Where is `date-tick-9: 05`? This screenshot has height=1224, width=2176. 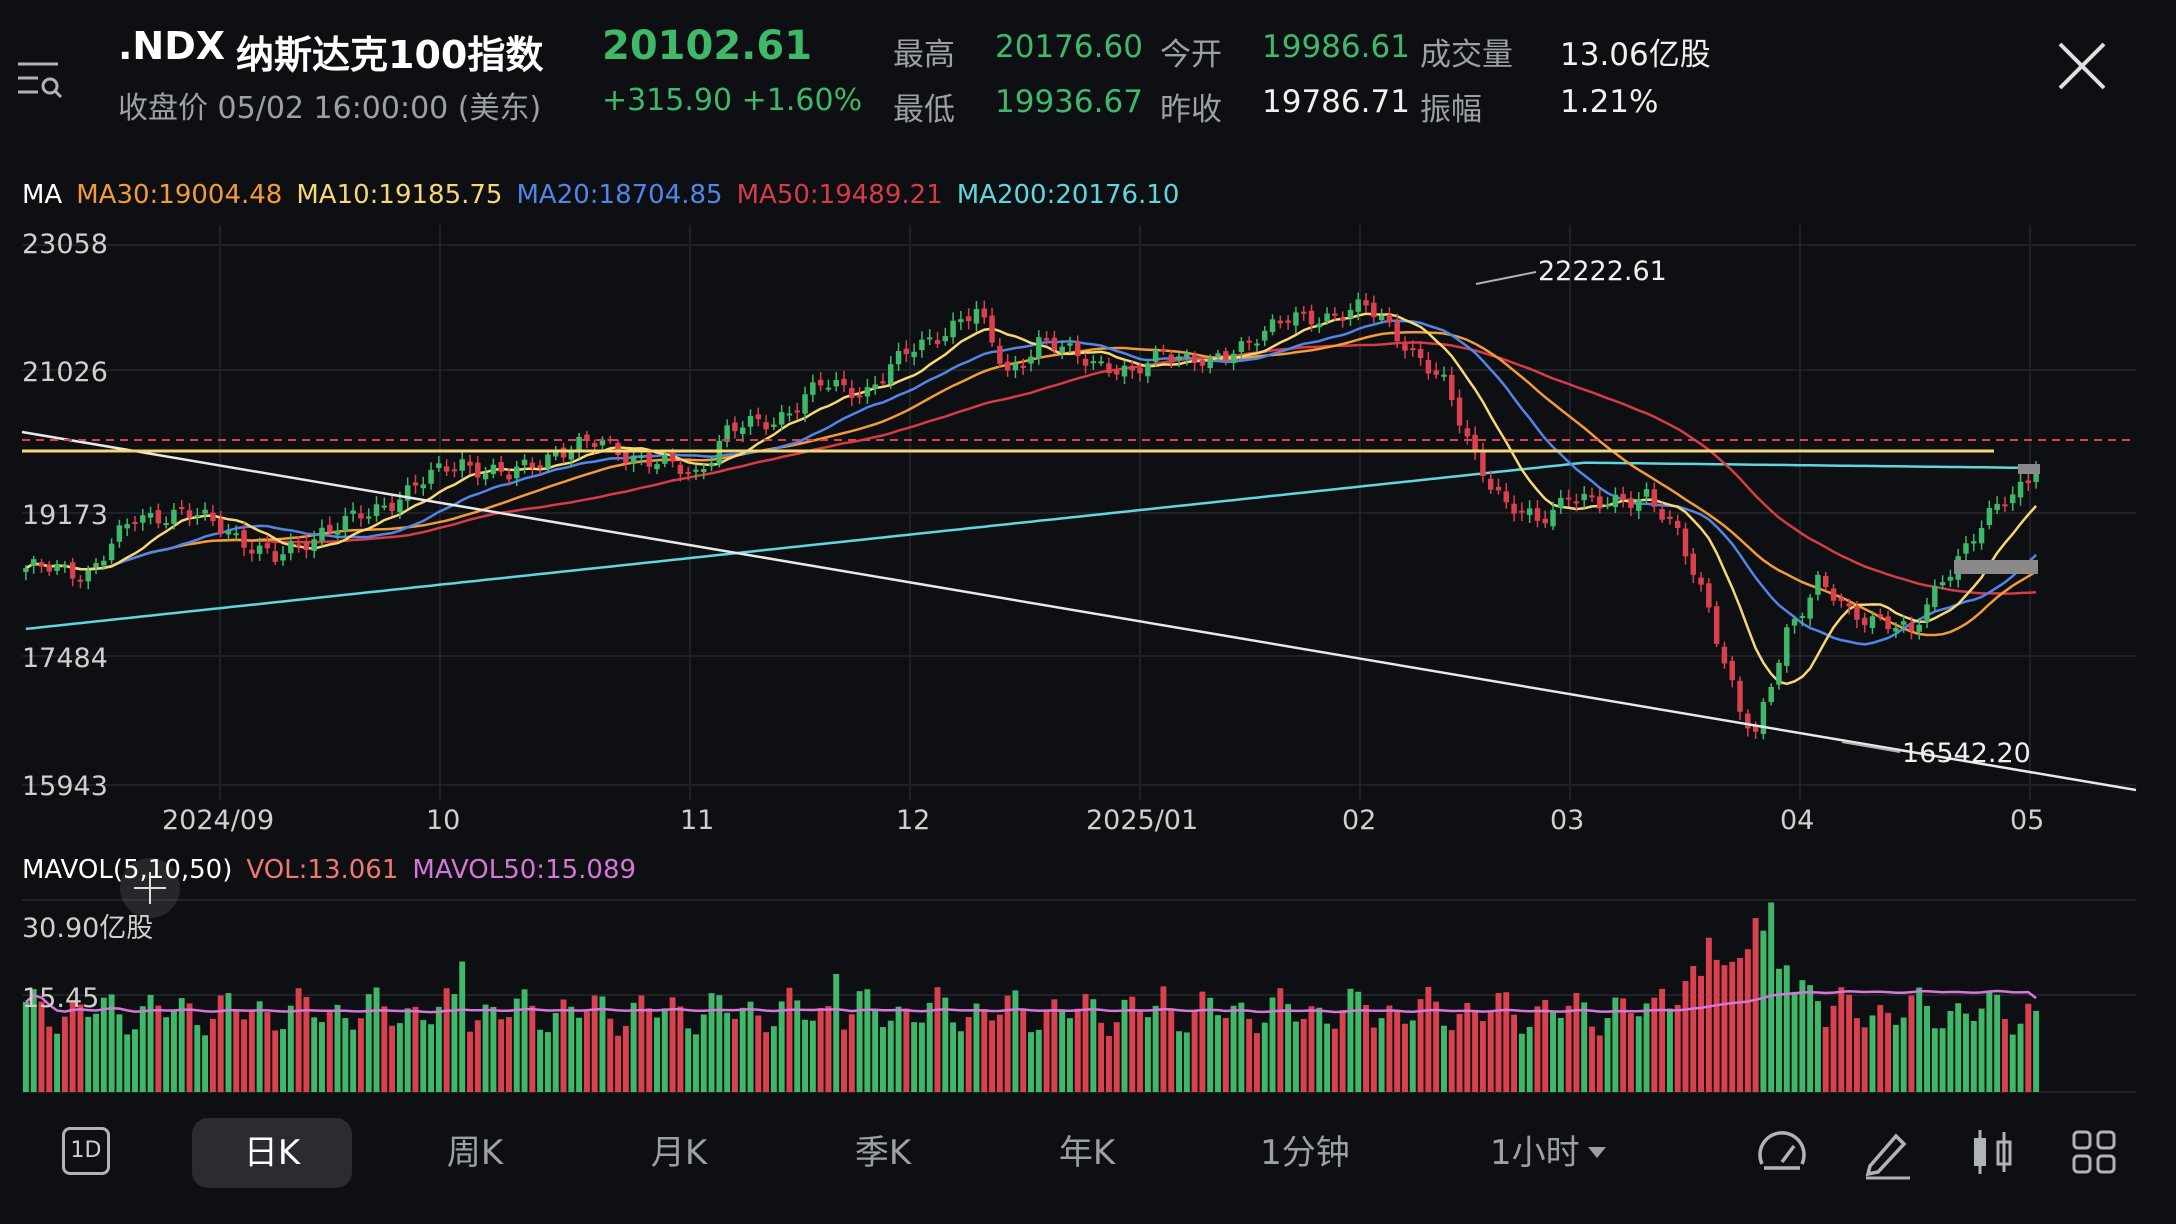
date-tick-9: 05 is located at coordinates (2027, 820).